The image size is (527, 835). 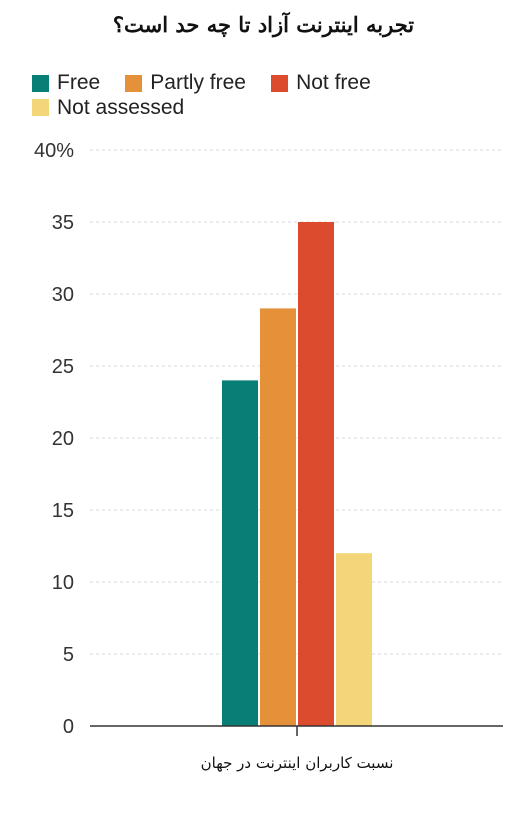 I want to click on y-axis-ticks: 0 5 10 15 20 25 30 35 40%, so click(x=54, y=439).